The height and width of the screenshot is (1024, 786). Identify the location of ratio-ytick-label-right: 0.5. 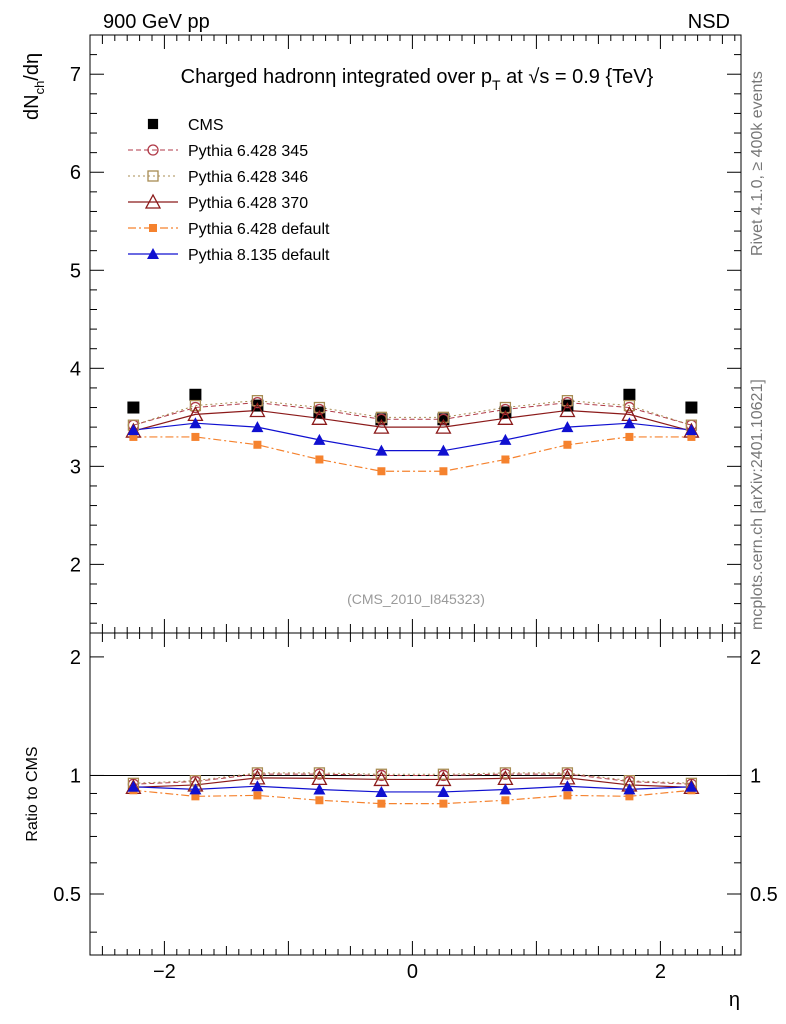
(764, 895).